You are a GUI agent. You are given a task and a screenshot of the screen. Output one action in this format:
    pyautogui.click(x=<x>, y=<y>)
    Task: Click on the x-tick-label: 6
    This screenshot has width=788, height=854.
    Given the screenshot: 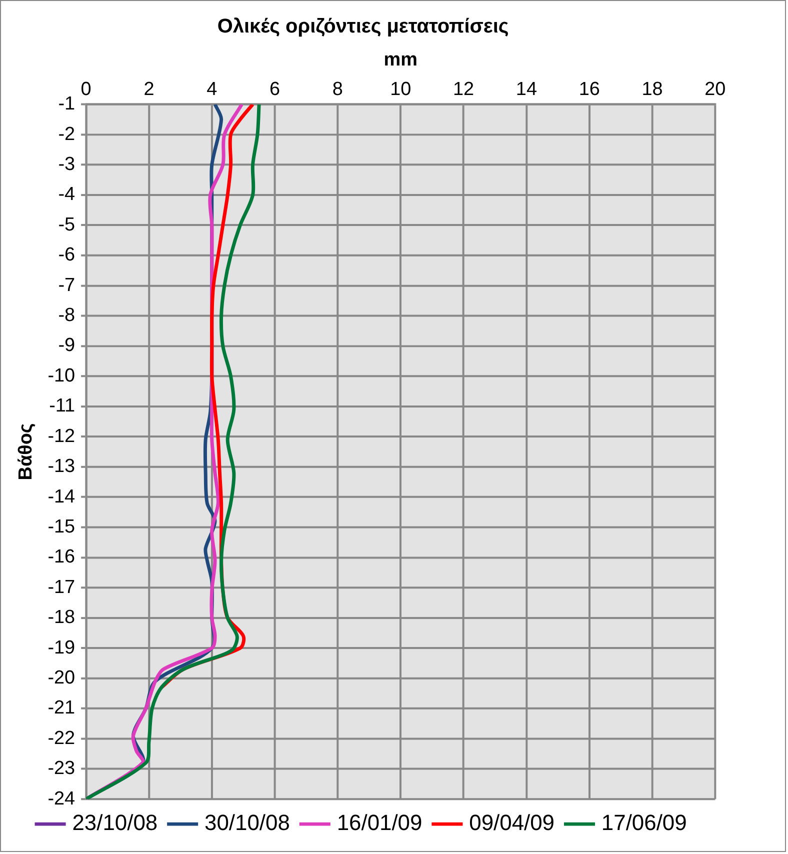 What is the action you would take?
    pyautogui.click(x=275, y=89)
    